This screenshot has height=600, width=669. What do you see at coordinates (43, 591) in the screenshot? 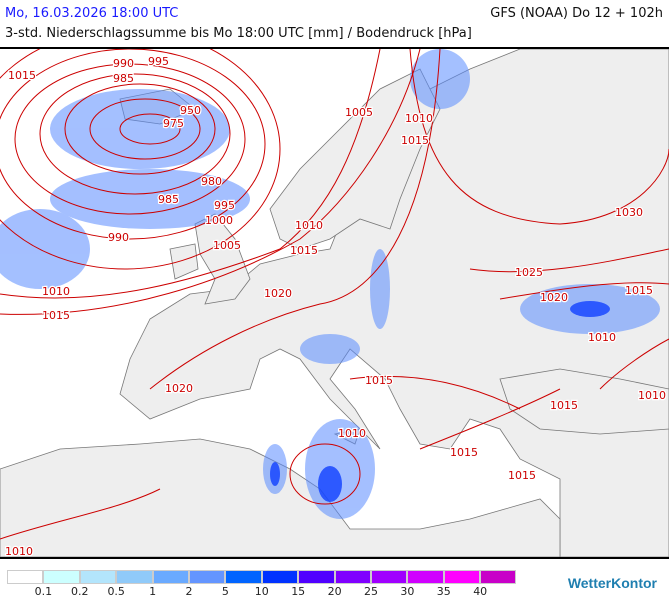
I see `legend-tick: 0.1` at bounding box center [43, 591].